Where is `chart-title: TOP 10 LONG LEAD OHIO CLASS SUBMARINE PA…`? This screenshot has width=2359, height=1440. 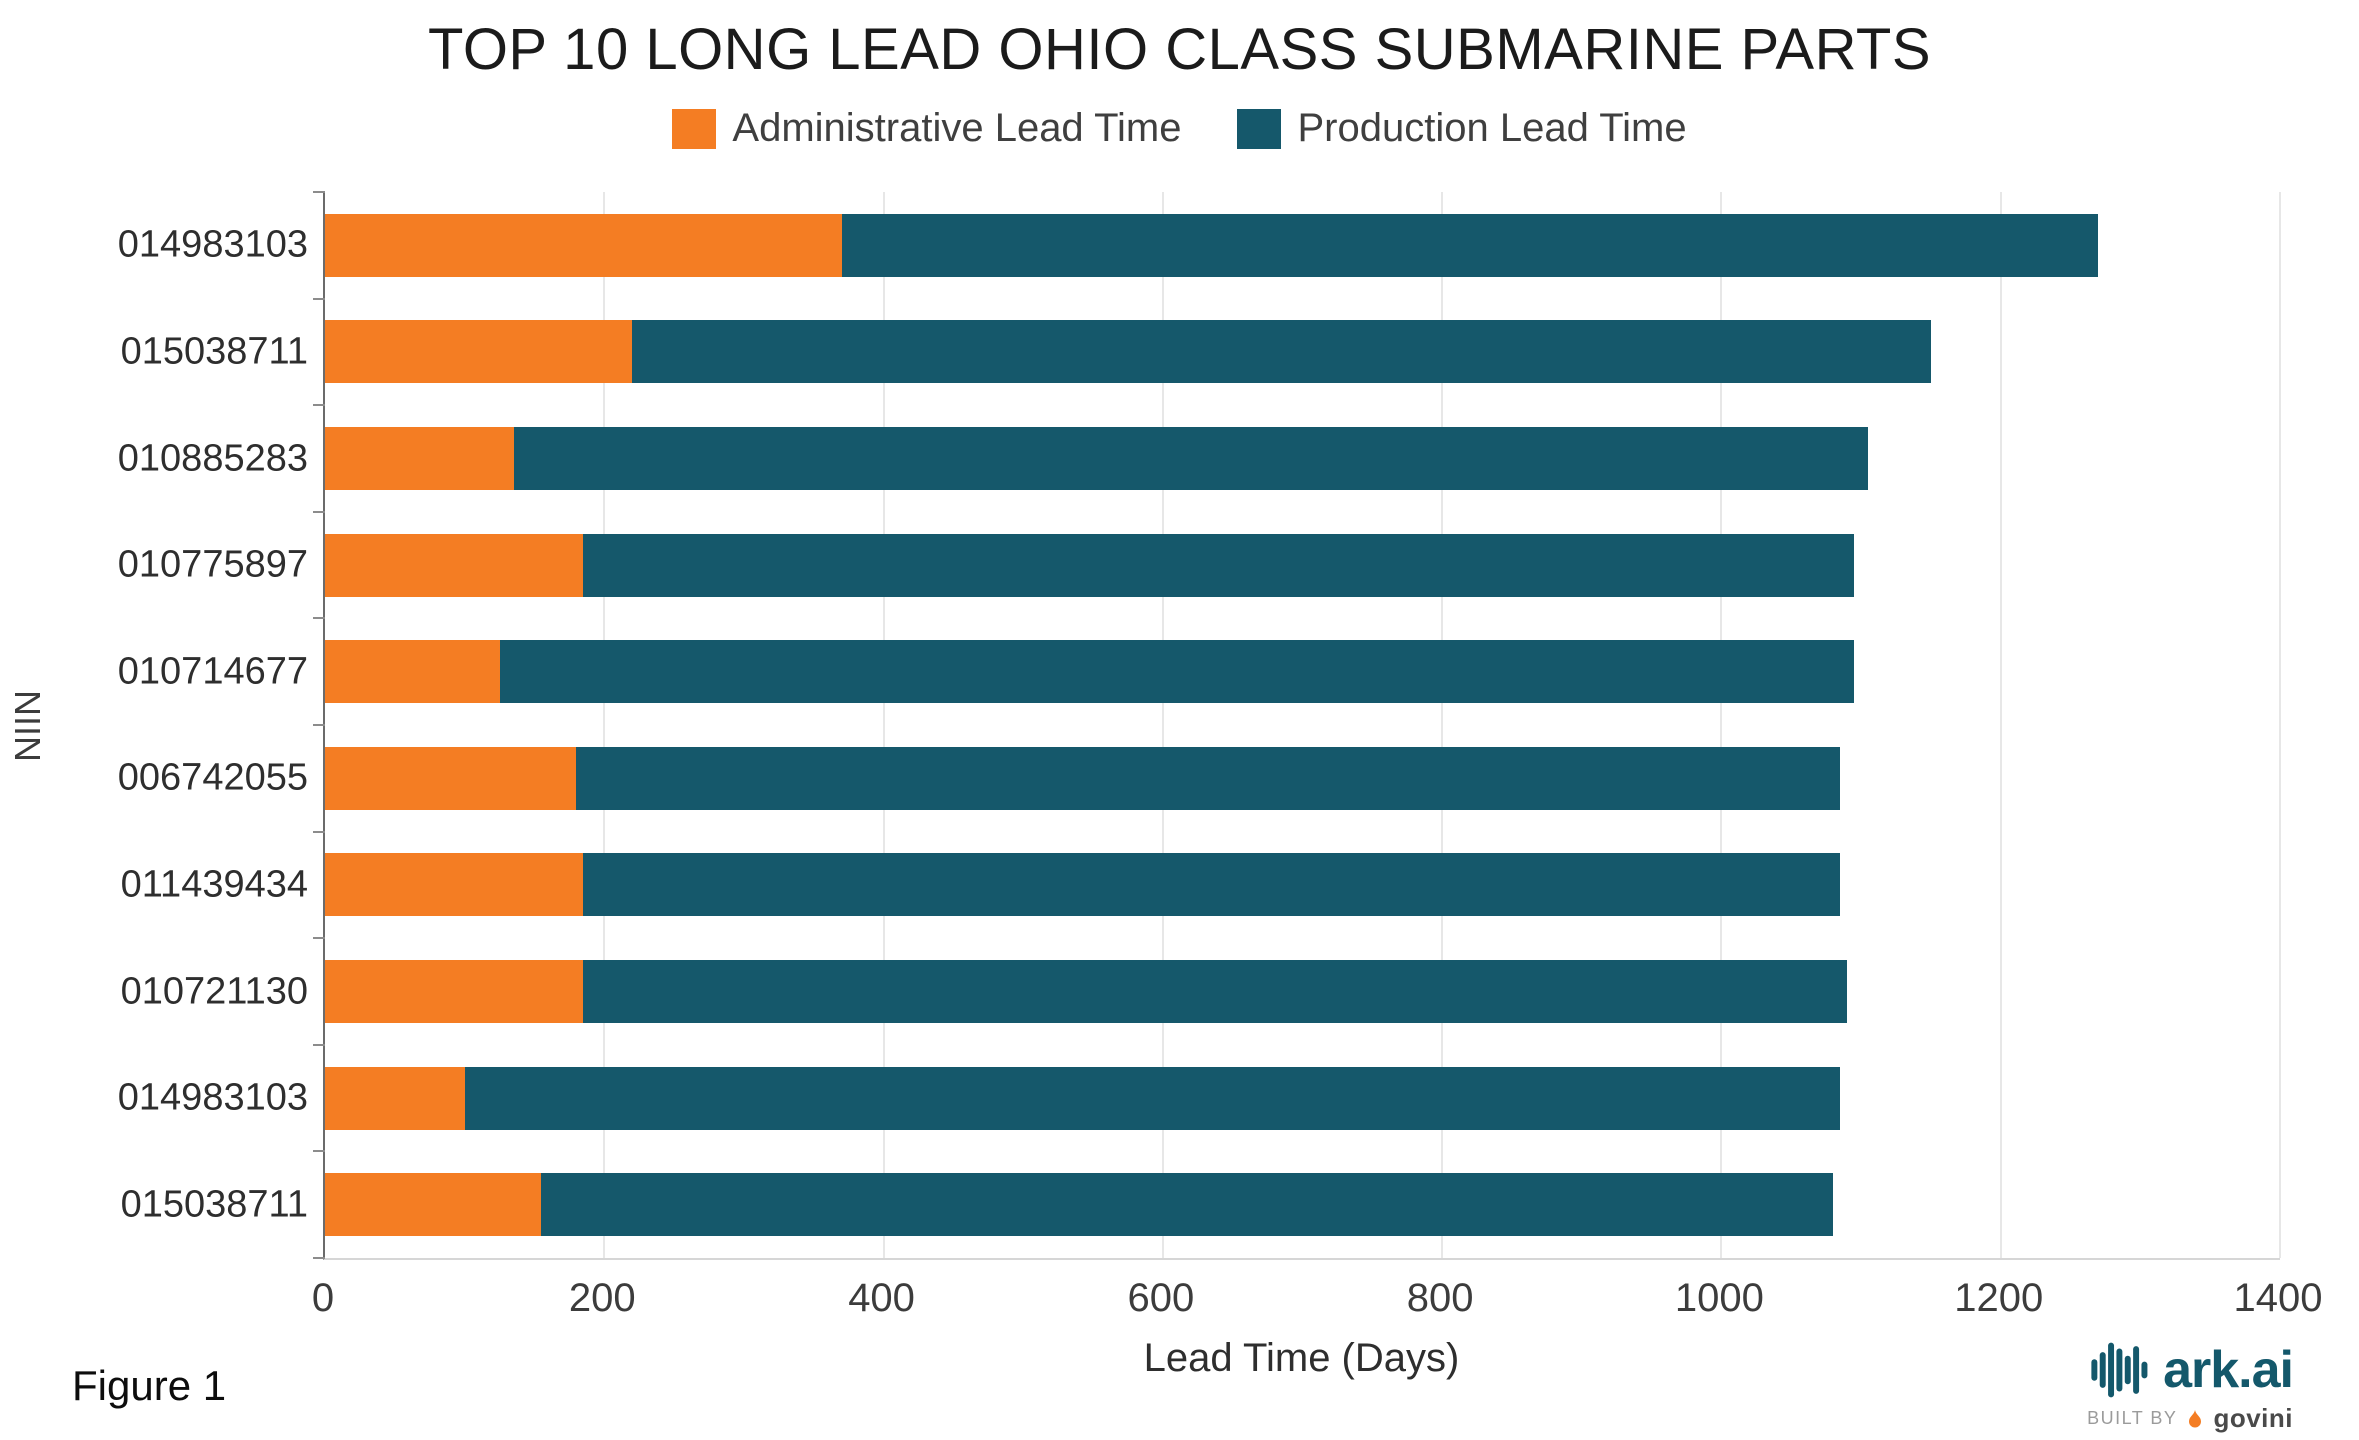
chart-title: TOP 10 LONG LEAD OHIO CLASS SUBMARINE PA… is located at coordinates (1179, 49).